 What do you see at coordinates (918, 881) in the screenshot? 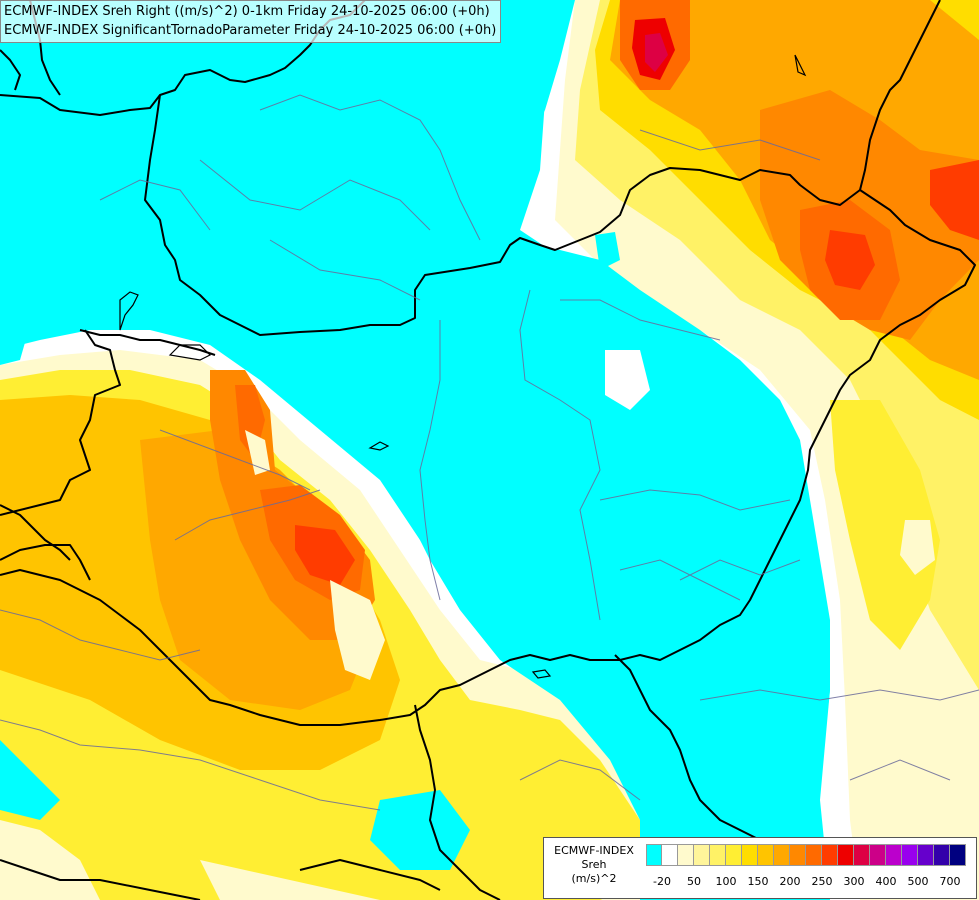
I see `legend-tick-label: 500` at bounding box center [918, 881].